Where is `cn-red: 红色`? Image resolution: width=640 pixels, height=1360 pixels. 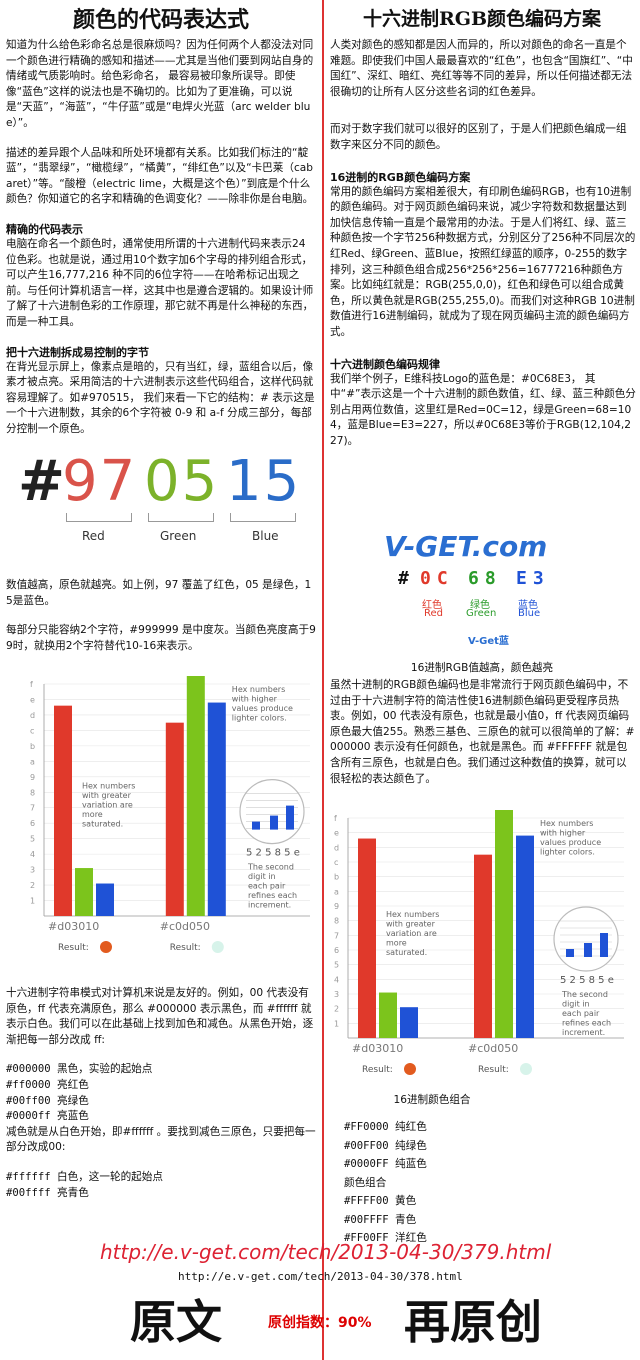 cn-red: 红色 is located at coordinates (432, 605).